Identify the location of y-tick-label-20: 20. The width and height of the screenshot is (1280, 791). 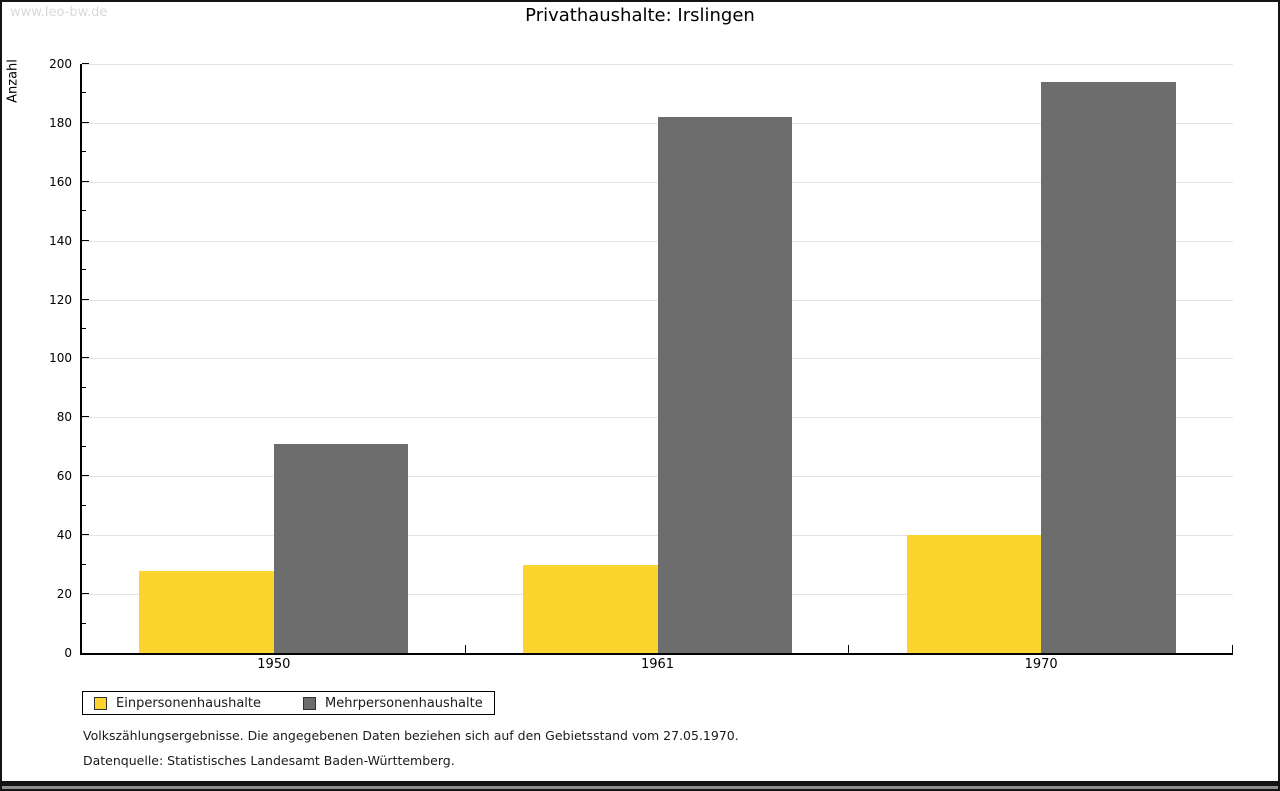
(64, 594).